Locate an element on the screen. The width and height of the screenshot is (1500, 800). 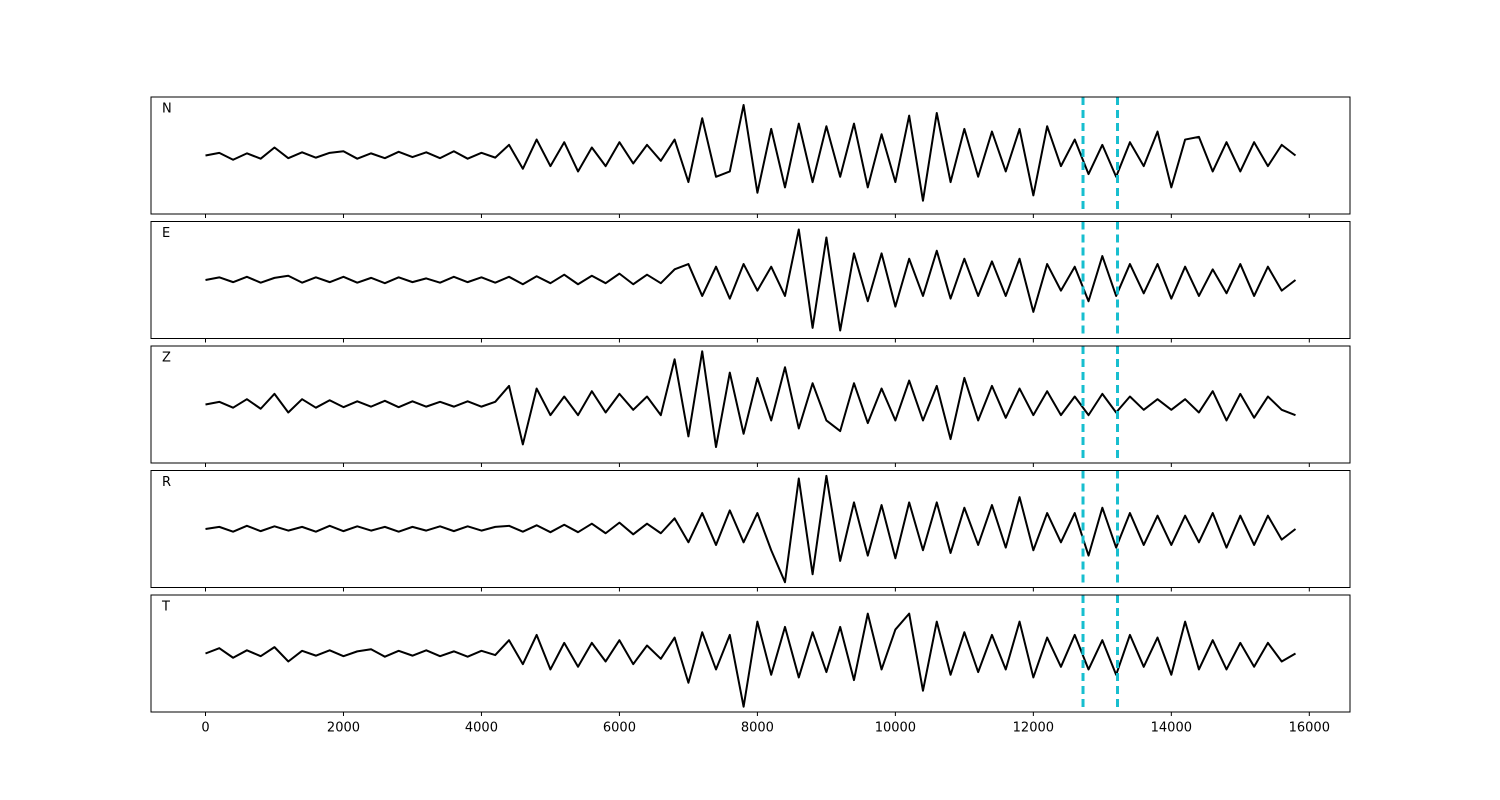
panel-label: T is located at coordinates (165, 607).